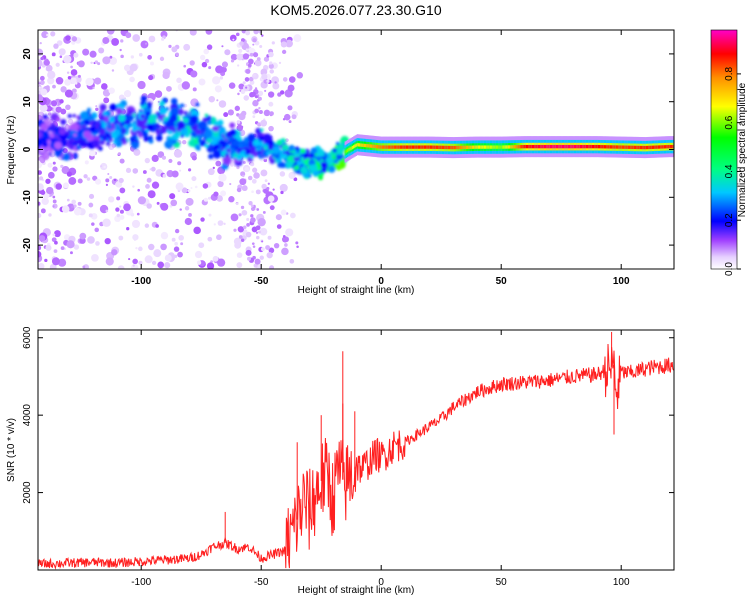 The width and height of the screenshot is (750, 600). Describe the element at coordinates (742, 149) in the screenshot. I see `colorbar-label: Normalized spectral amplitude` at that location.